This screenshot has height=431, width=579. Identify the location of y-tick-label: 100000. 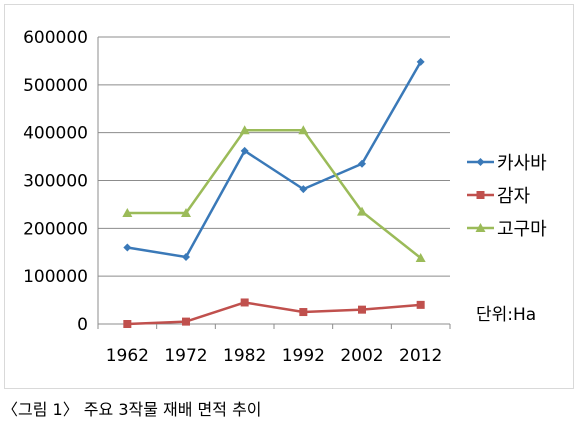
(55, 277).